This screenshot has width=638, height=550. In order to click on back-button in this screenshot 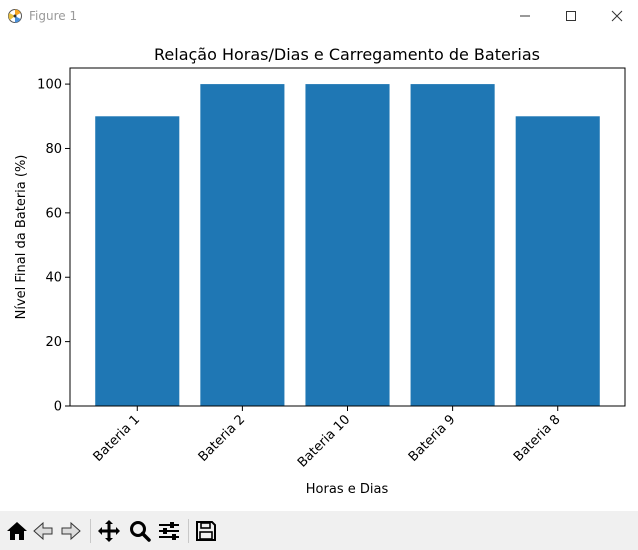, I will do `click(43, 531)`.